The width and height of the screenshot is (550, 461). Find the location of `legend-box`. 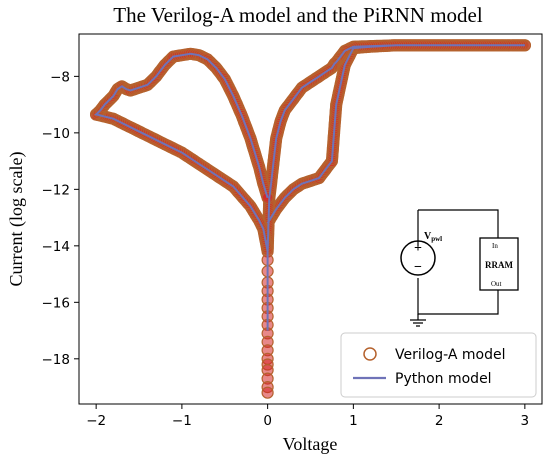

legend-box is located at coordinates (438, 365).